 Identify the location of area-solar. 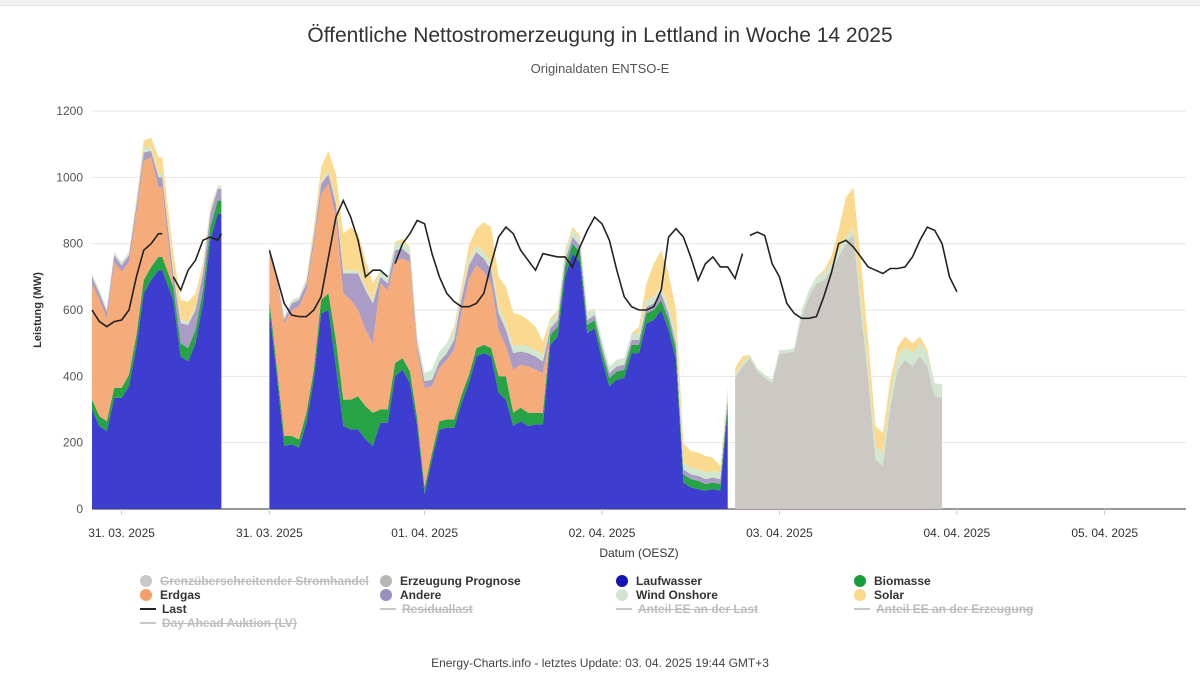
(839, 320).